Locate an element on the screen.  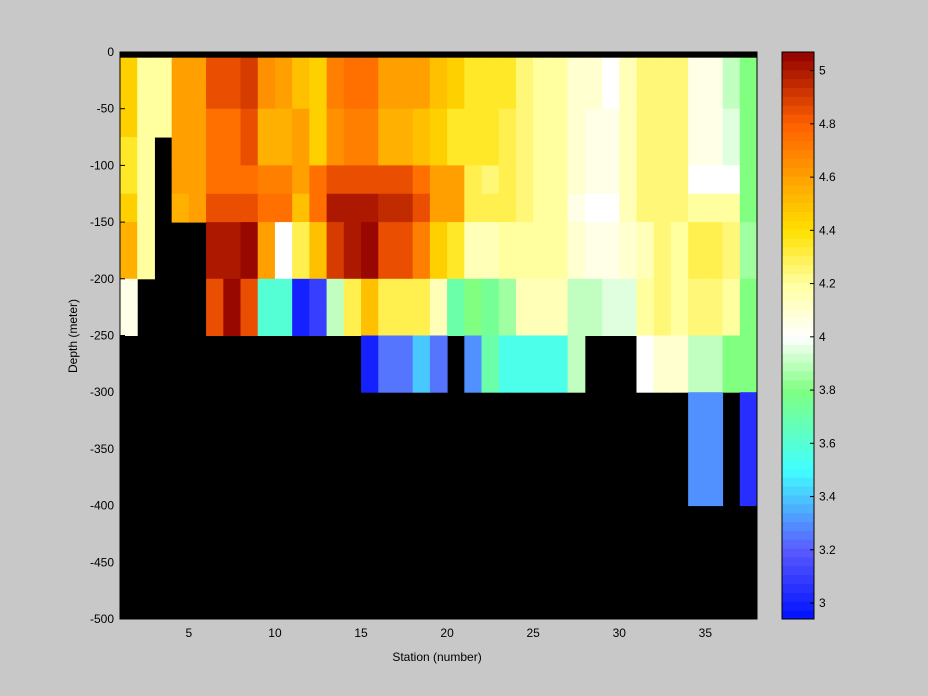
y-tick-label: -450 is located at coordinates (102, 562).